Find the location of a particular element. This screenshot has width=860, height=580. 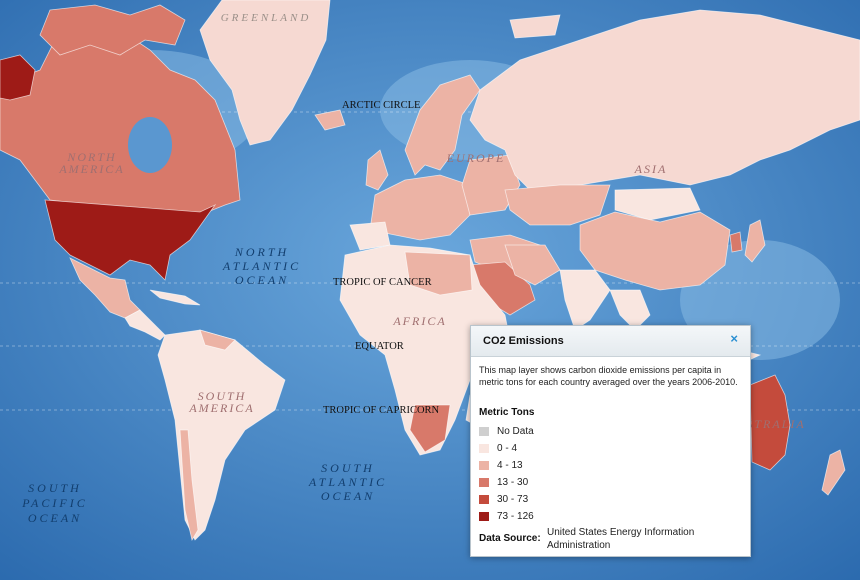

label-tropic-cancer: TROPIC OF CANCER is located at coordinates (382, 282).